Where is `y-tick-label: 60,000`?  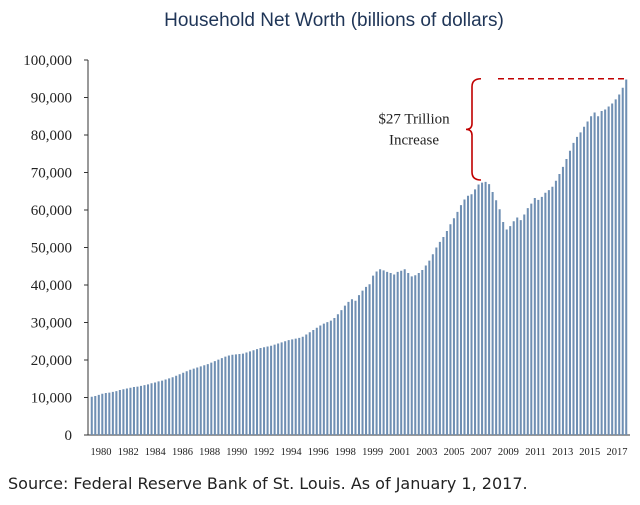 y-tick-label: 60,000 is located at coordinates (51, 211).